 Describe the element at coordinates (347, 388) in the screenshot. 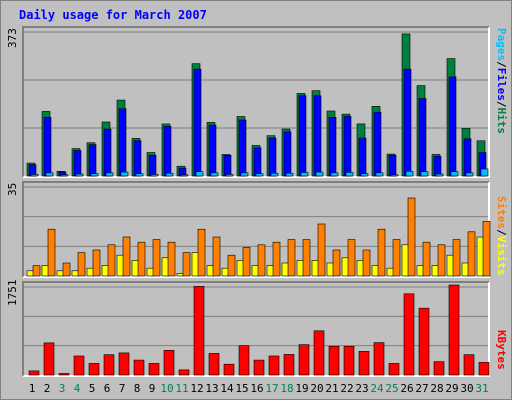

I see `x-tick-label: 22` at that location.